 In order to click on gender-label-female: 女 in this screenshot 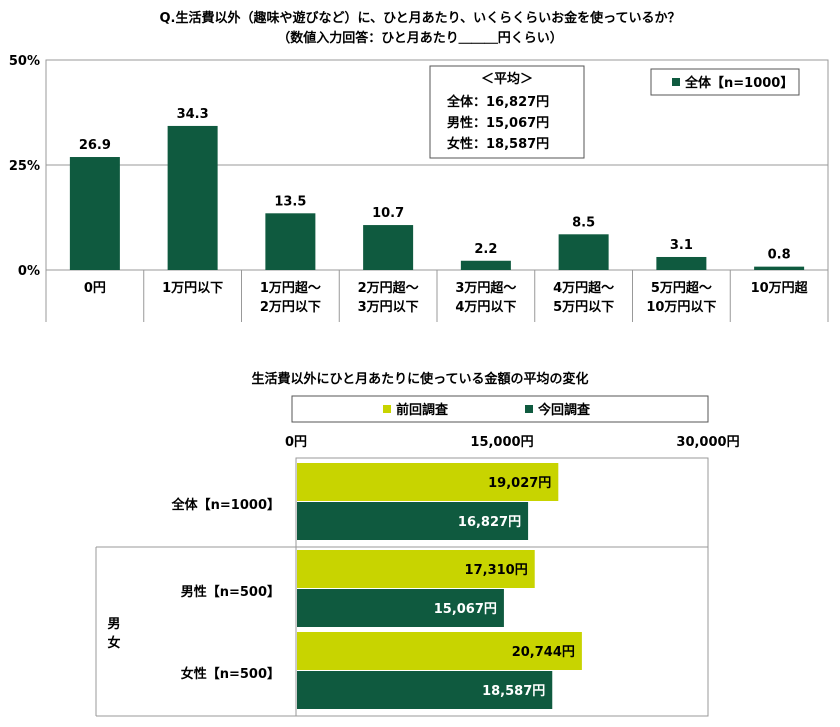, I will do `click(113, 643)`.